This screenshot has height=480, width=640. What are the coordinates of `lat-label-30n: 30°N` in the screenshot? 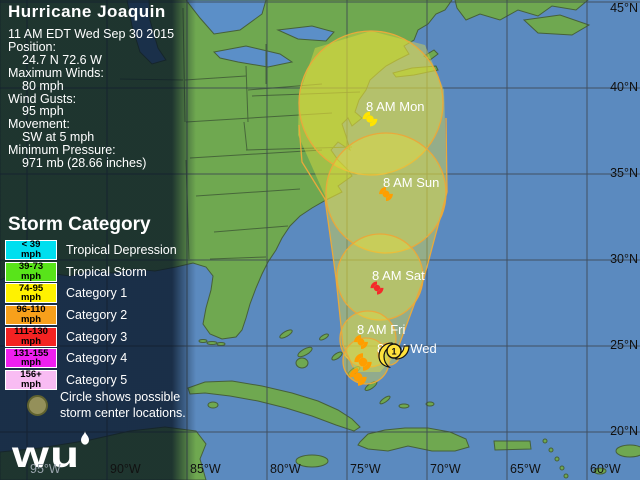 It's located at (624, 259).